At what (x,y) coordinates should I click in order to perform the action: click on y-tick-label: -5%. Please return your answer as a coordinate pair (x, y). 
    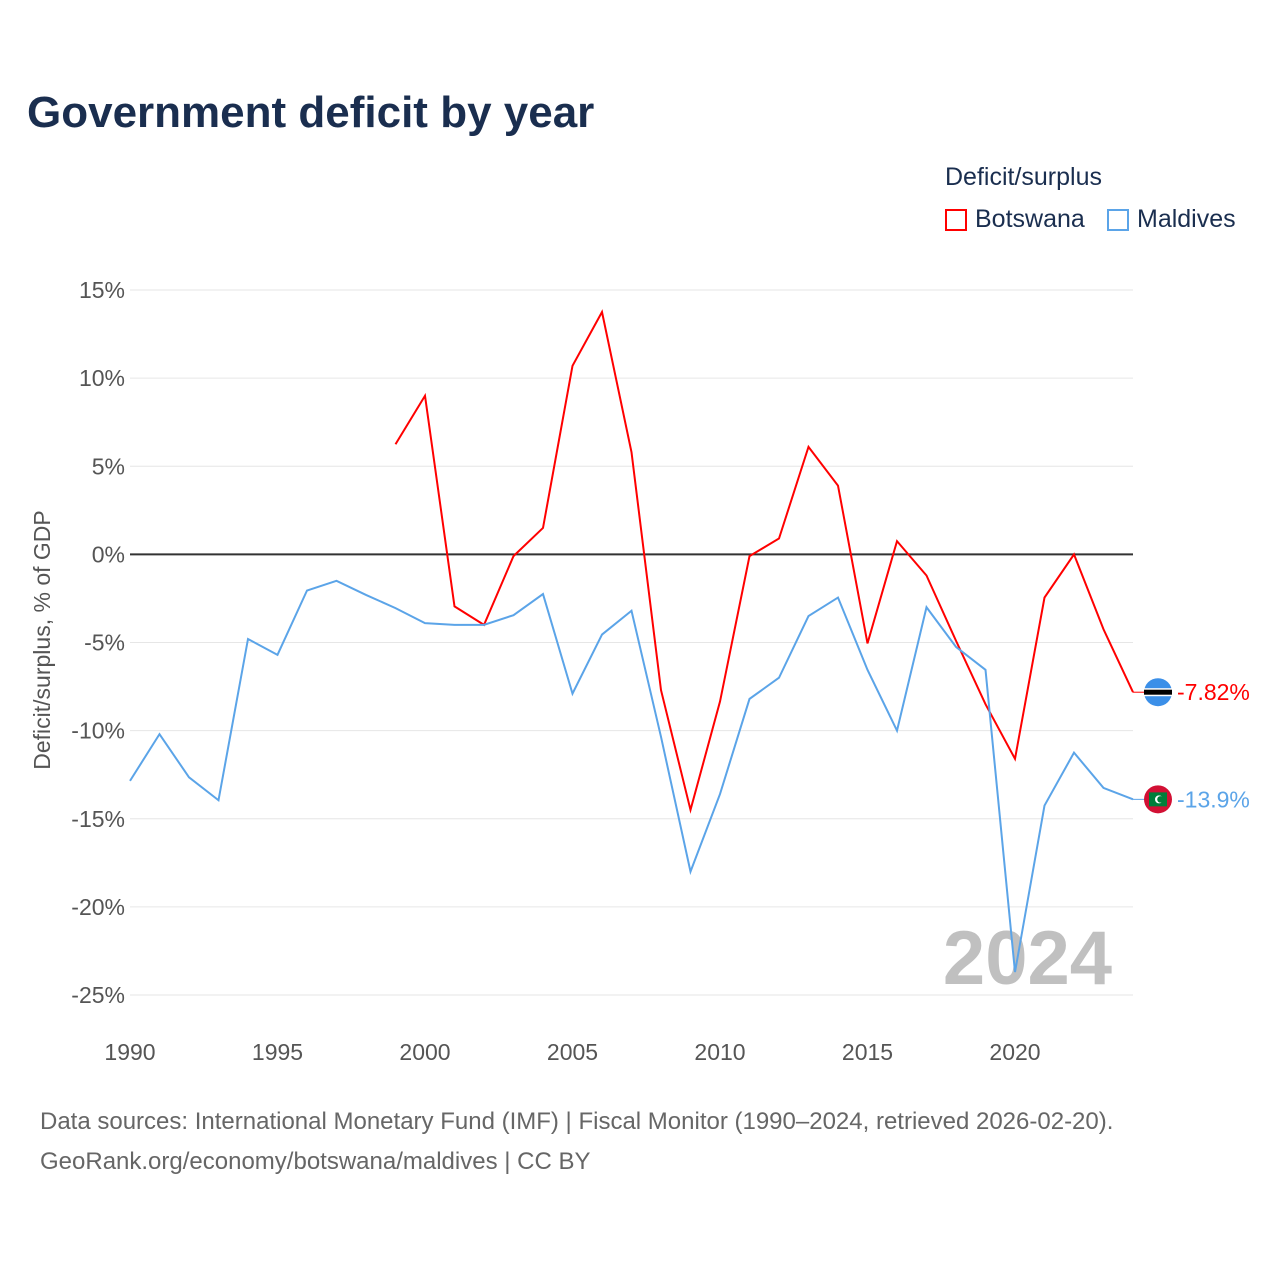
    Looking at the image, I should click on (104, 643).